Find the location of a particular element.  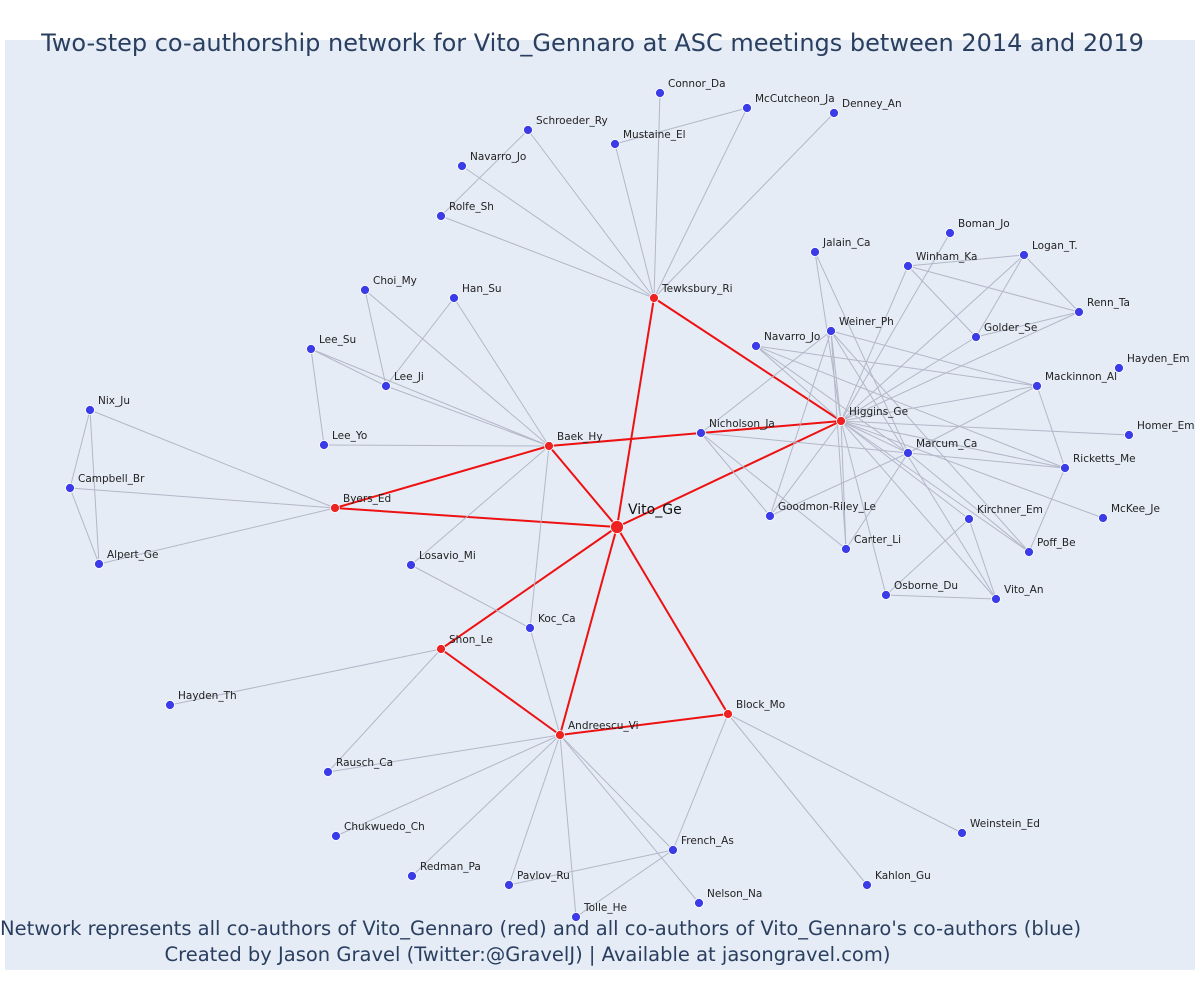

edge-higgins-ge-renn-ta is located at coordinates (960, 366).